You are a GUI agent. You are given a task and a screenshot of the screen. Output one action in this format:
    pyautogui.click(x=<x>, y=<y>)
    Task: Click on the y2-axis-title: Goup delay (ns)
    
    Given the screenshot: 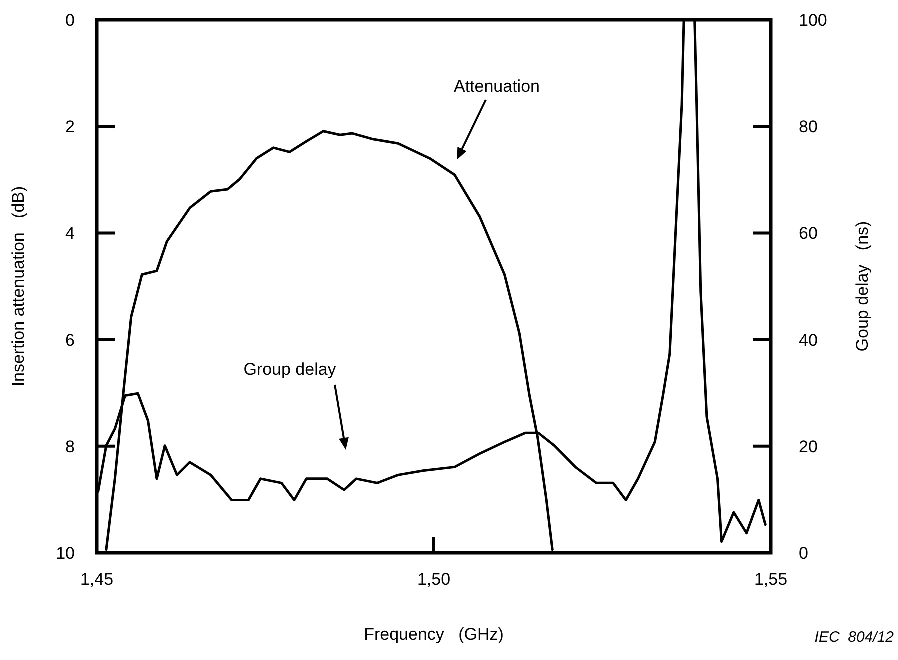 What is the action you would take?
    pyautogui.click(x=862, y=286)
    